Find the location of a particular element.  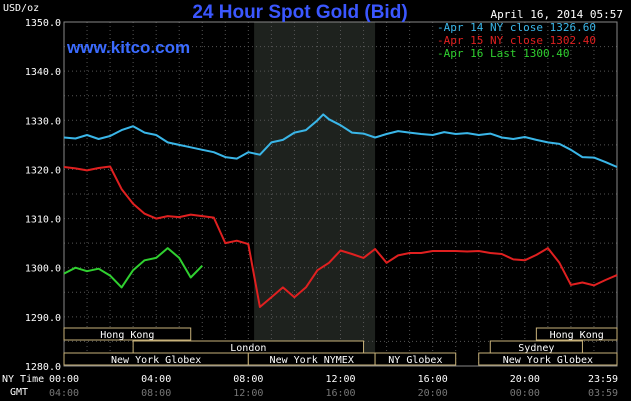

y-tick-label: 1290.0 is located at coordinates (43, 318).